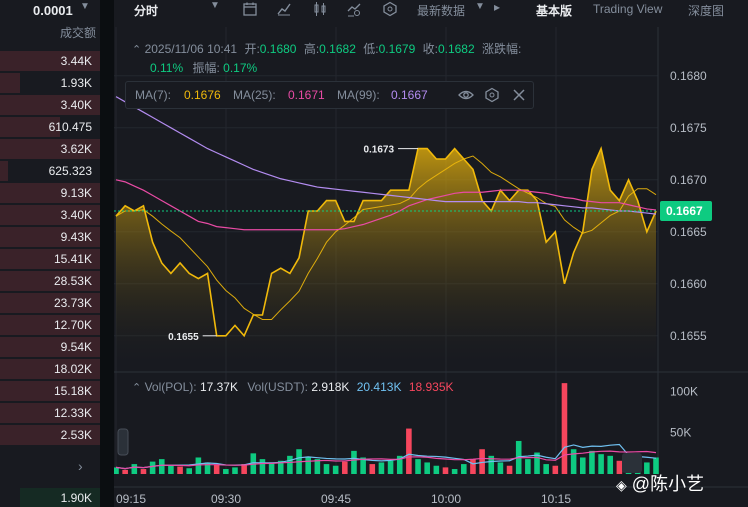  Describe the element at coordinates (320, 9) in the screenshot. I see `candlestick-icon` at that location.